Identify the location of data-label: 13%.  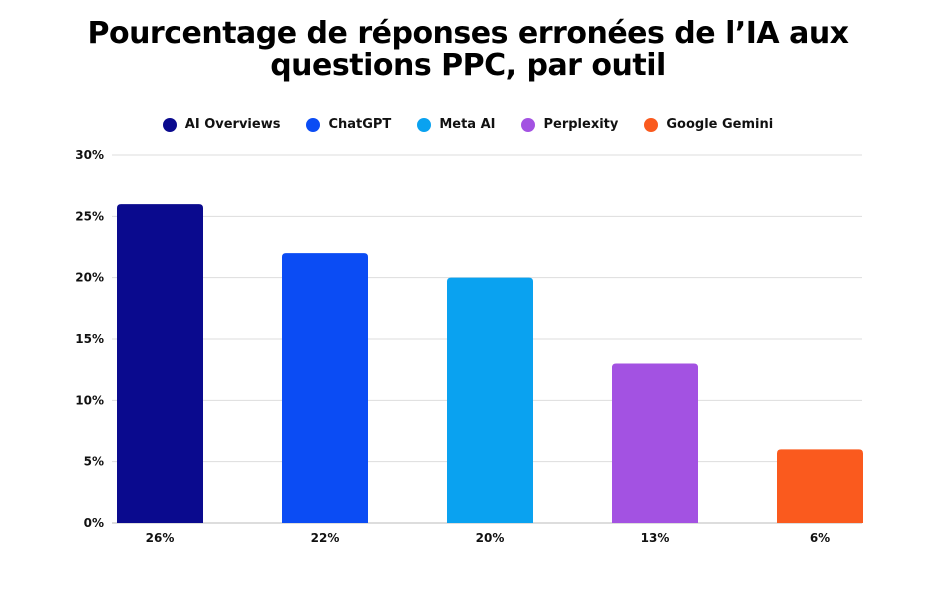
(655, 538).